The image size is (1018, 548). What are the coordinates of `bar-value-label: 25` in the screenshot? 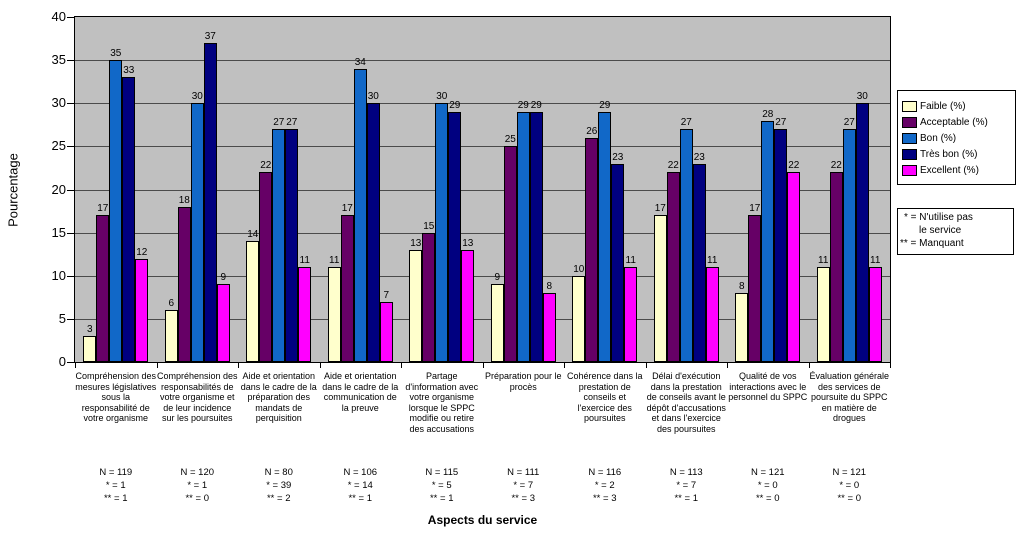 It's located at (510, 140).